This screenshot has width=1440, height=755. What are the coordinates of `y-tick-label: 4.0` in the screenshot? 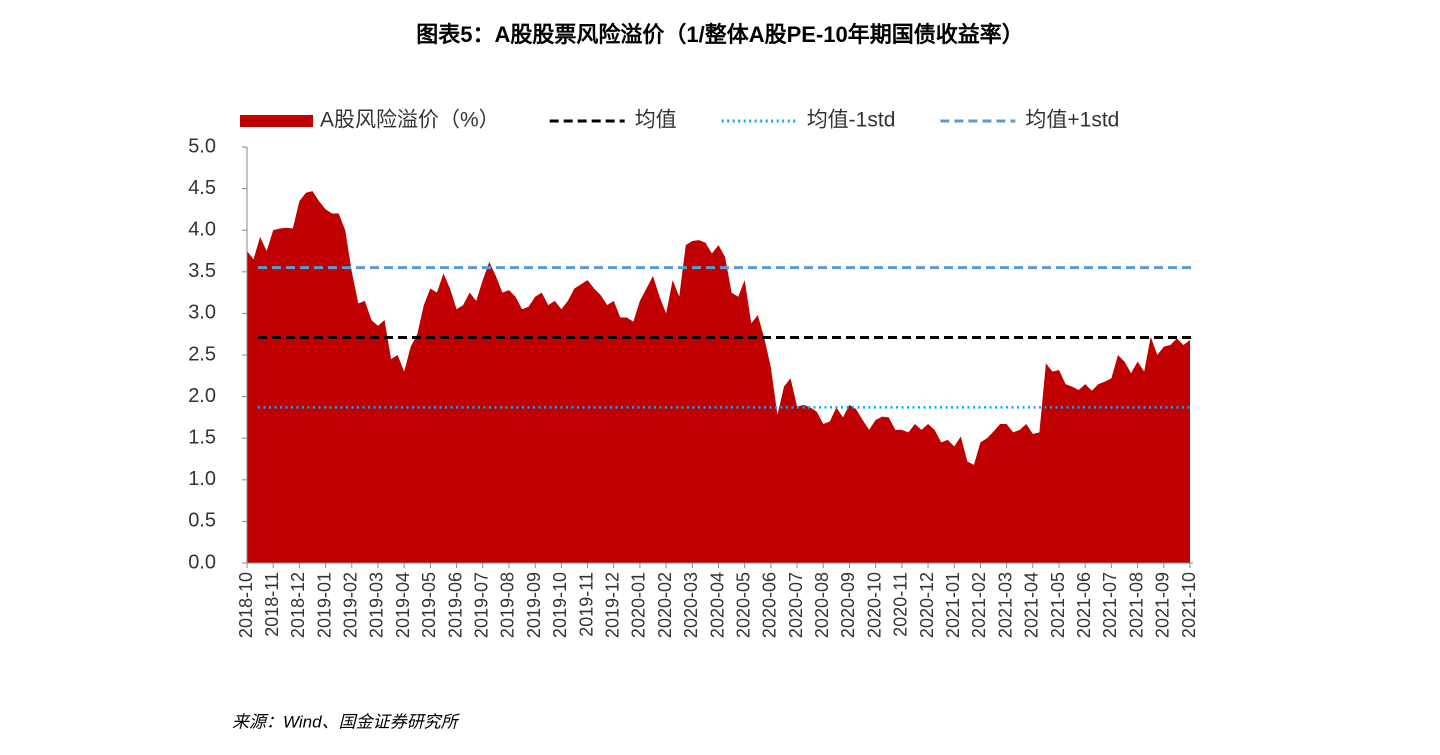 It's located at (202, 229).